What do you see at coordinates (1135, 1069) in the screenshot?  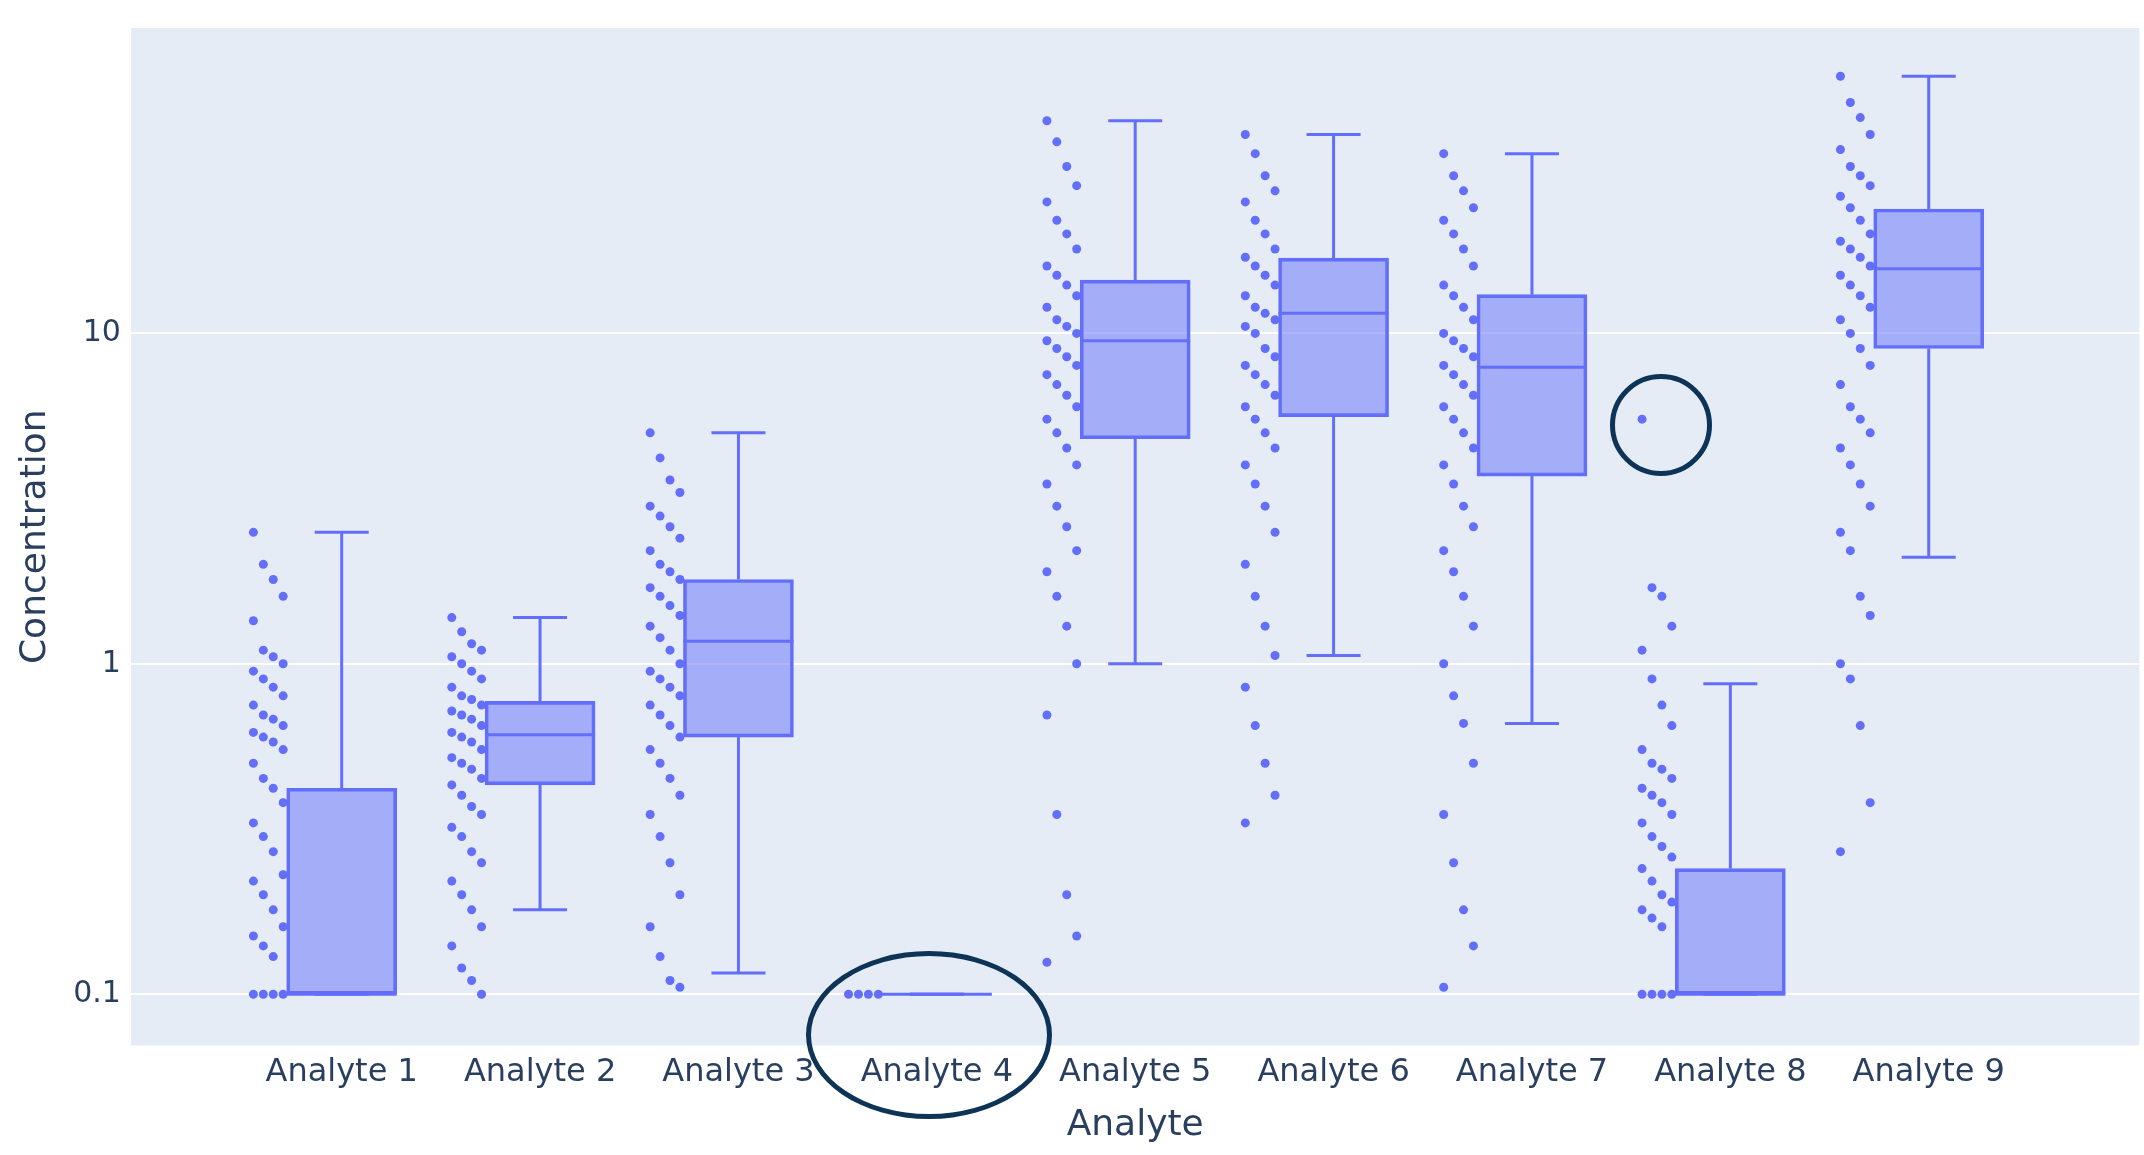 I see `x-tick-label: Analyte 5` at bounding box center [1135, 1069].